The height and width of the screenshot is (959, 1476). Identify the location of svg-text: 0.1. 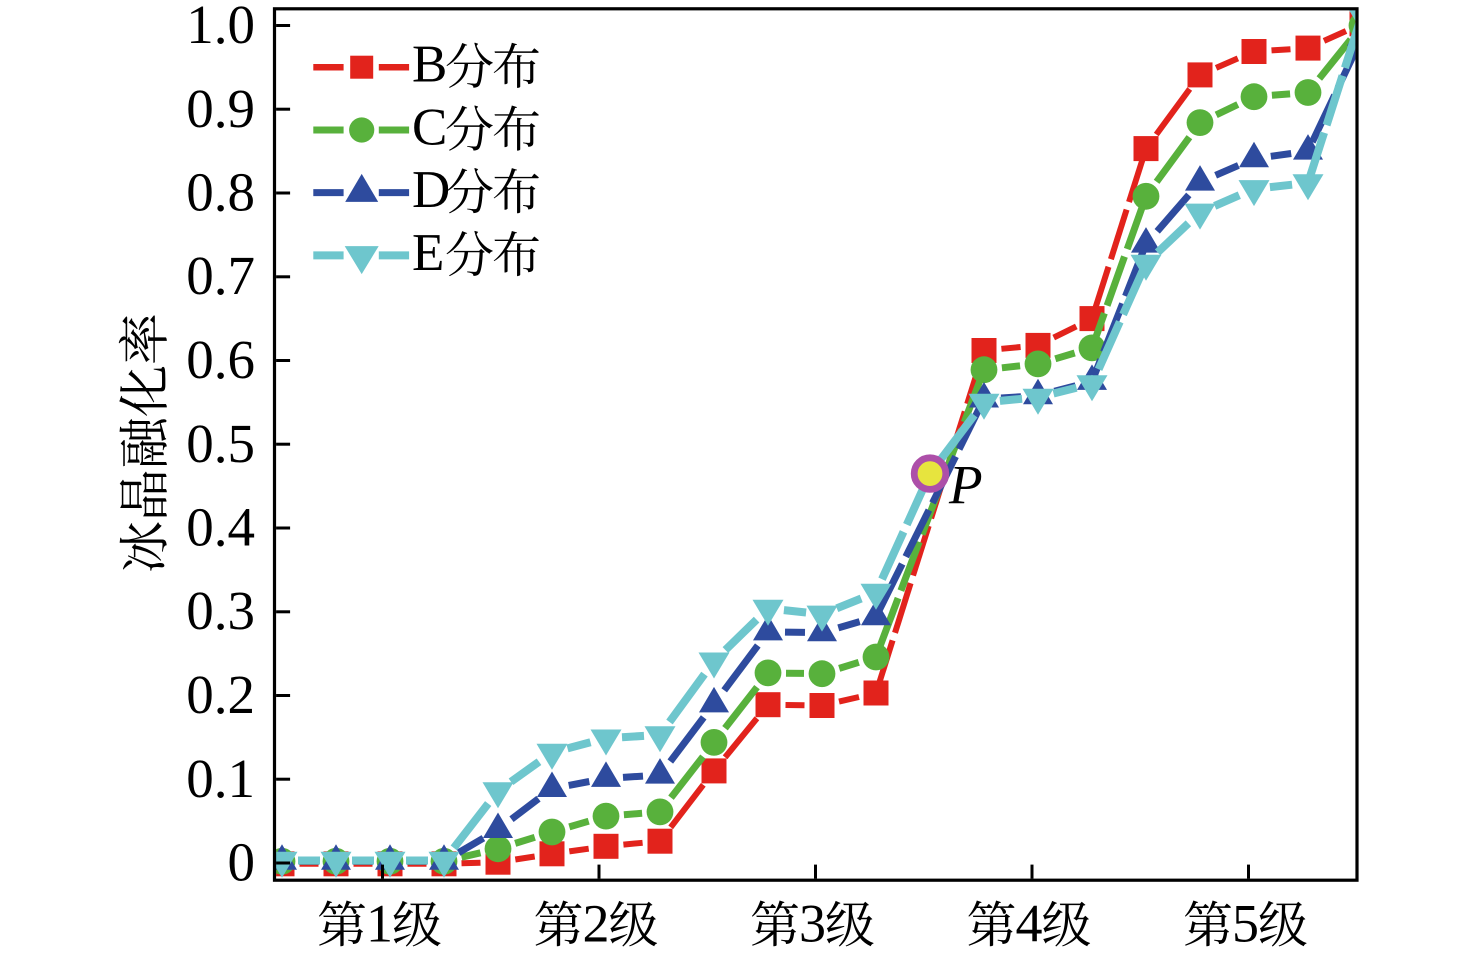
(220, 778).